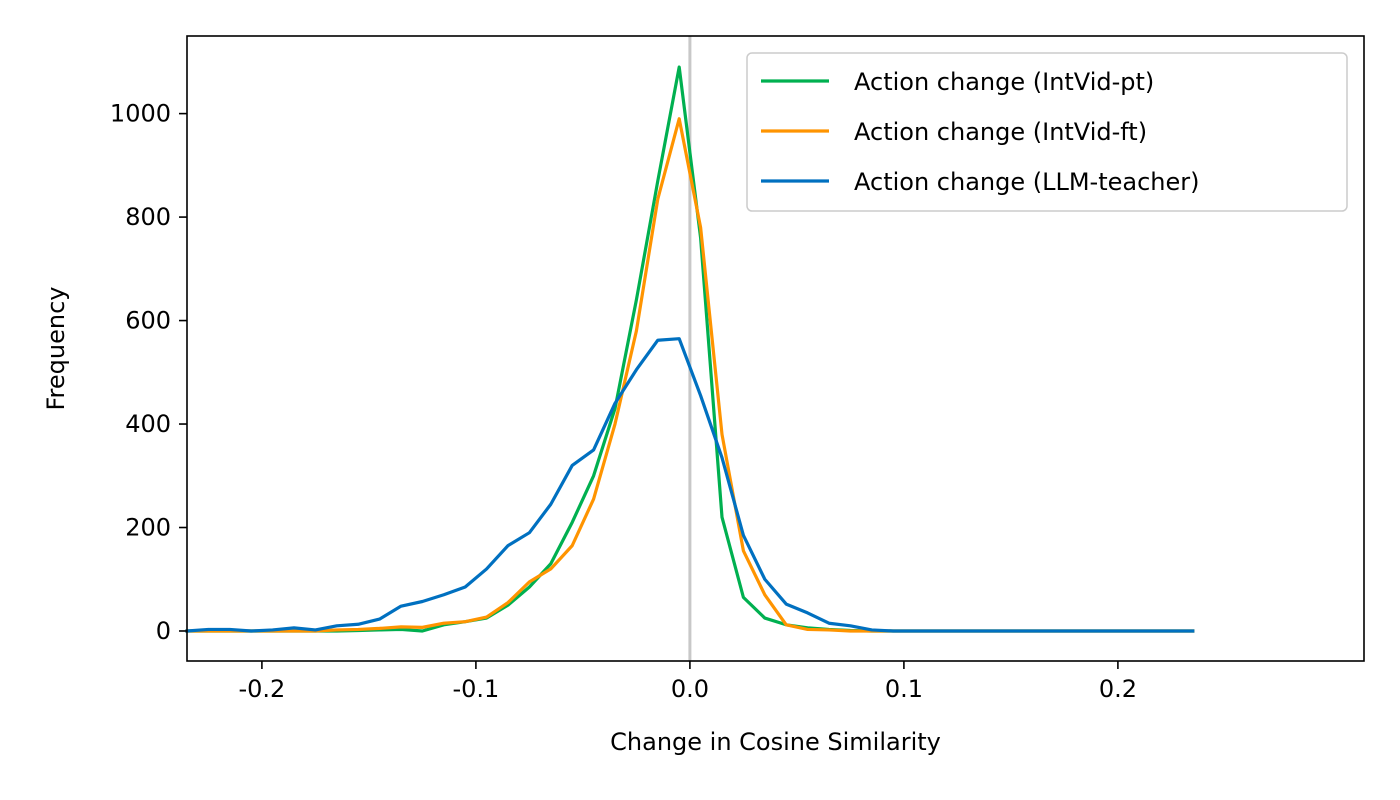  I want to click on x-tick-label: 0.0, so click(690, 689).